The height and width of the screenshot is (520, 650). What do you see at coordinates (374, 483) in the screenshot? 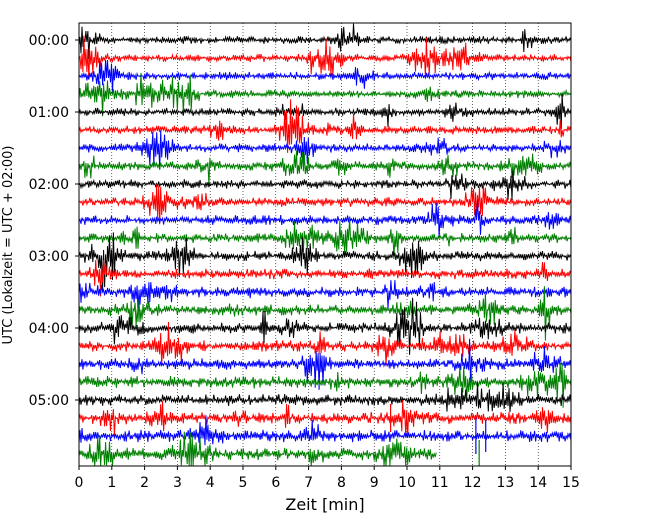
I see `x-tick-label: 9` at bounding box center [374, 483].